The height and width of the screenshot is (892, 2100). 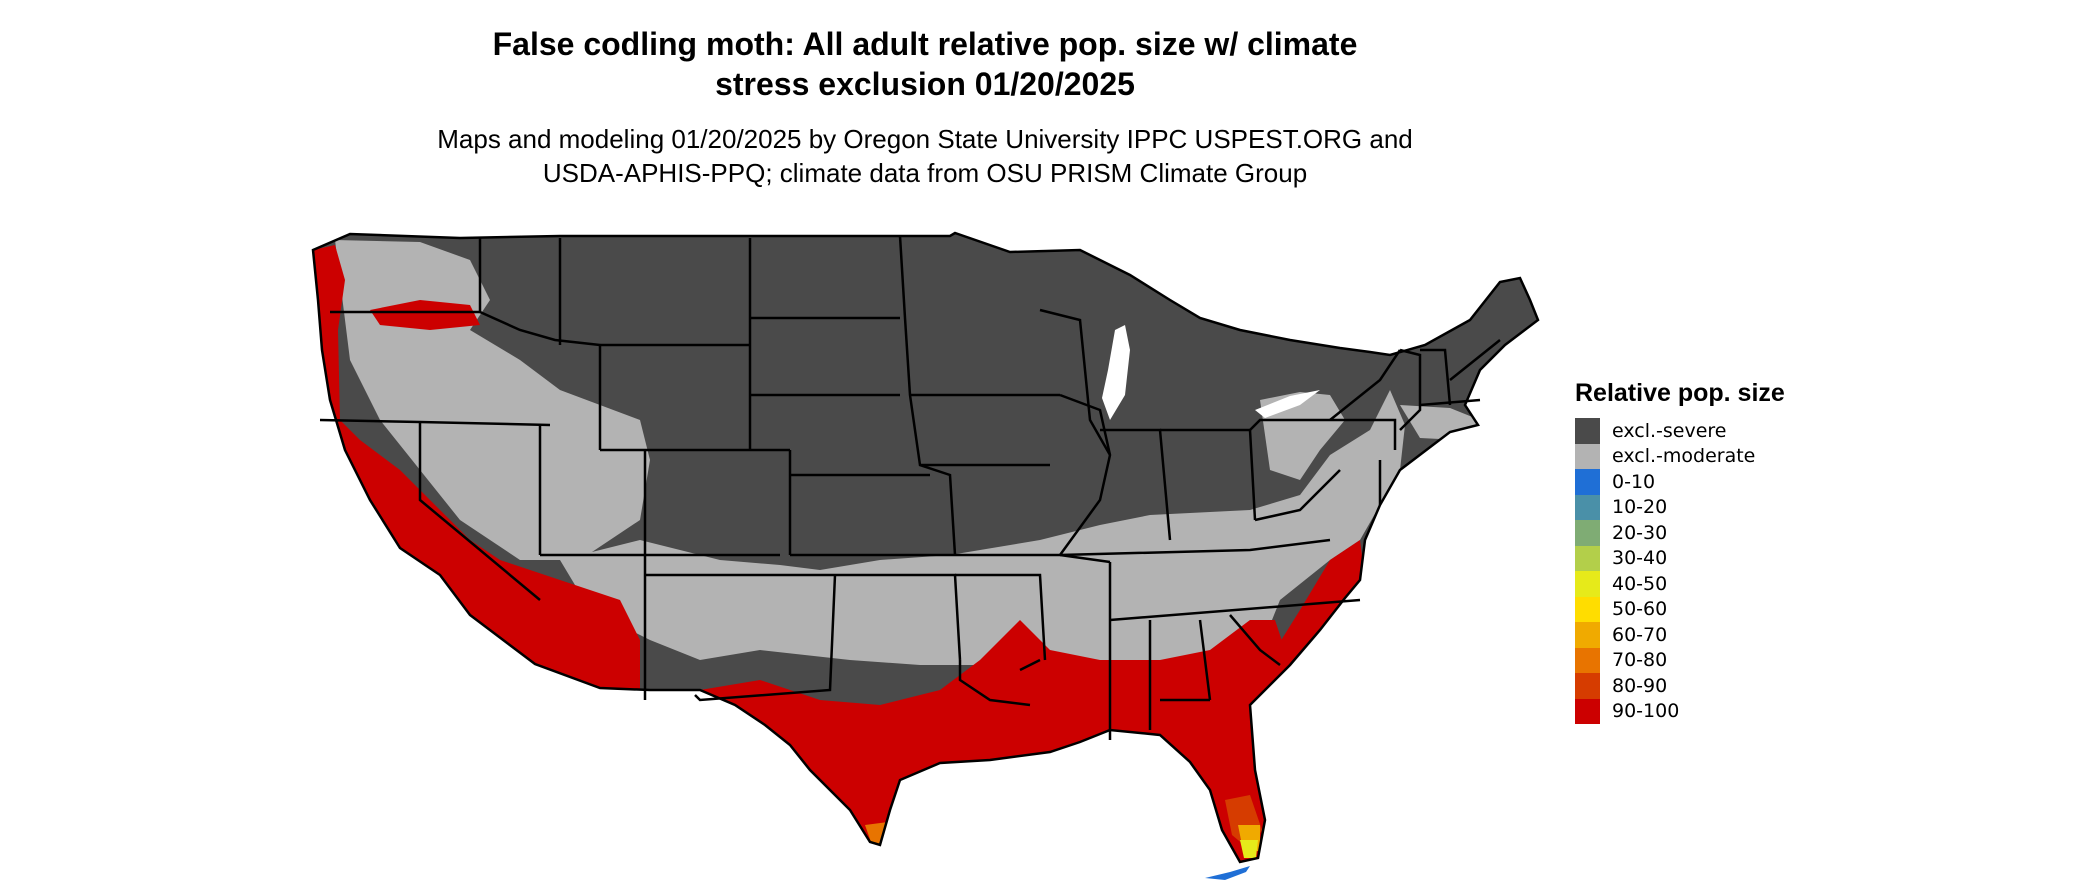 What do you see at coordinates (425, 315) in the screenshot?
I see `region-90-100-columbia` at bounding box center [425, 315].